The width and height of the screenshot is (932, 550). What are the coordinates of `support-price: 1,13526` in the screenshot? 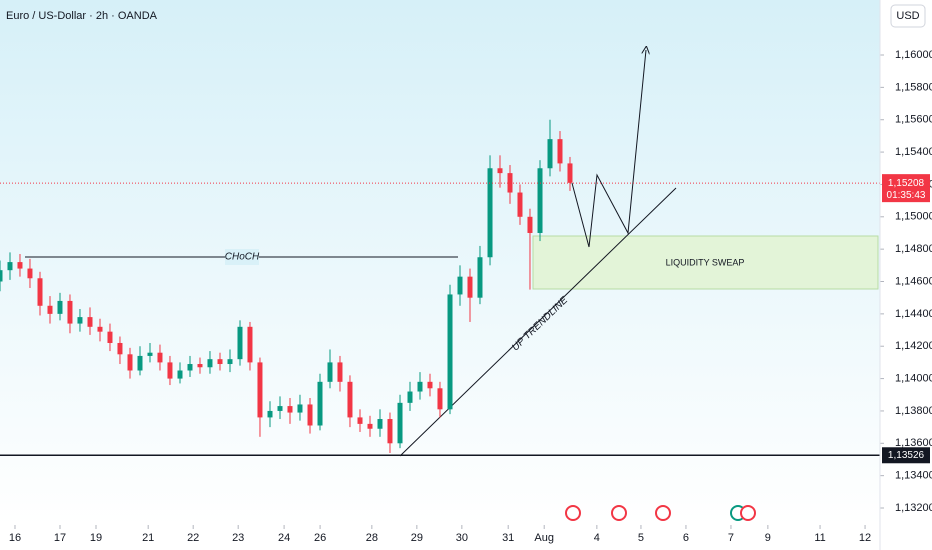 It's located at (906, 455).